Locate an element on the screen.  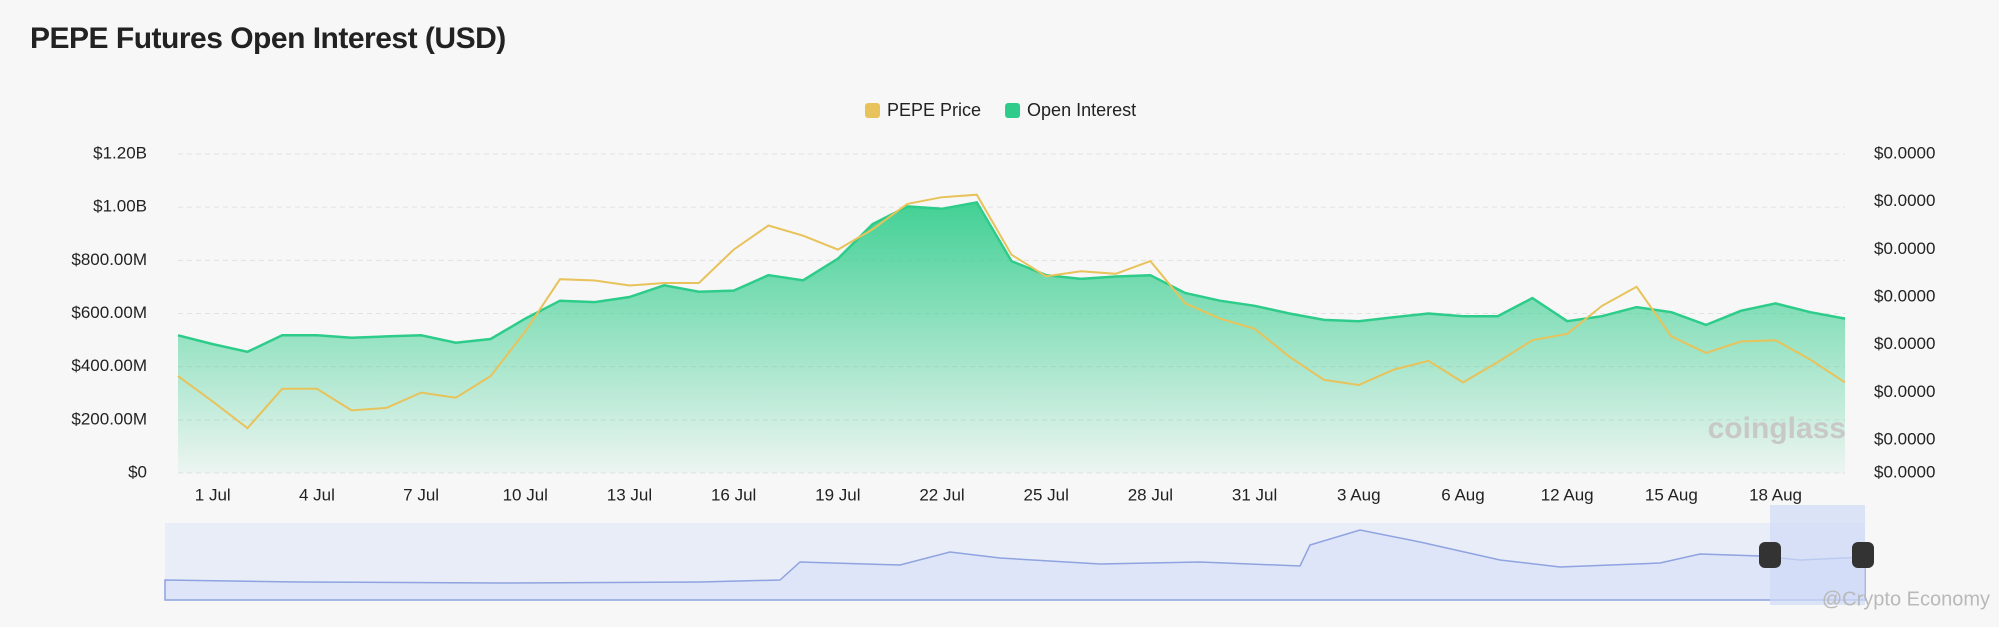
x-tick-label: 16 Jul is located at coordinates (733, 494).